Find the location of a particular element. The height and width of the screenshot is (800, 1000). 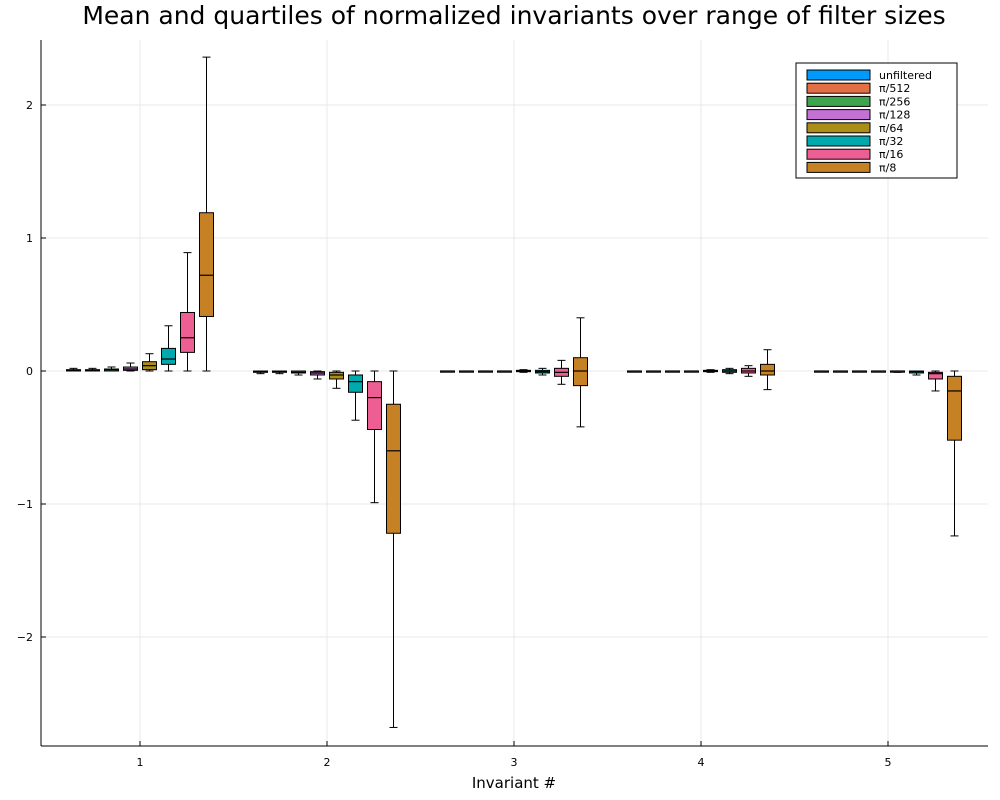

legend-label: π/16 is located at coordinates (891, 154).